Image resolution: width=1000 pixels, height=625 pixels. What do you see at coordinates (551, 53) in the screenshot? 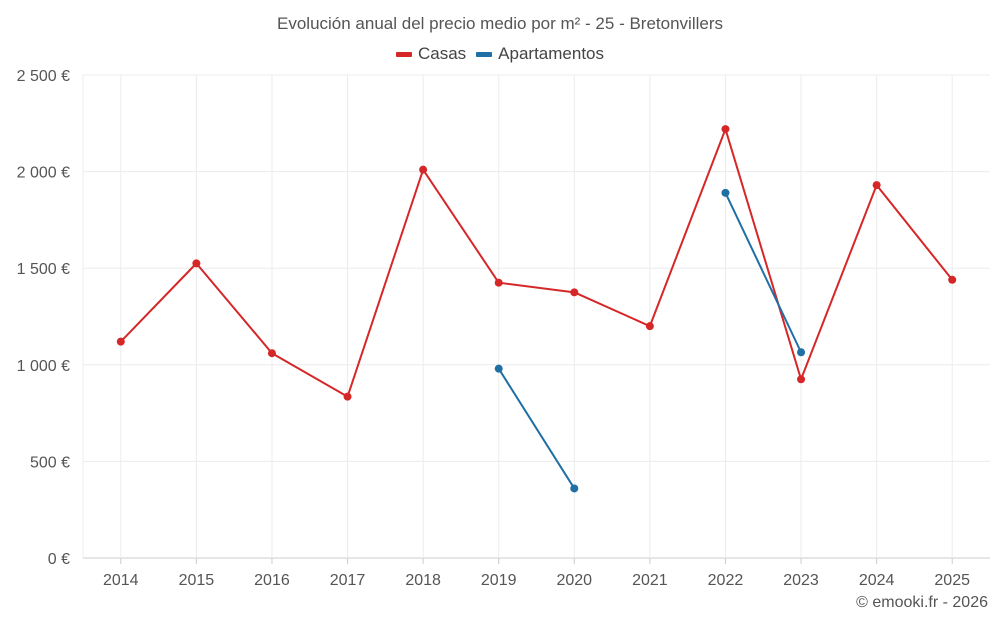
I see `legend-label-apartamentos: Apartamentos` at bounding box center [551, 53].